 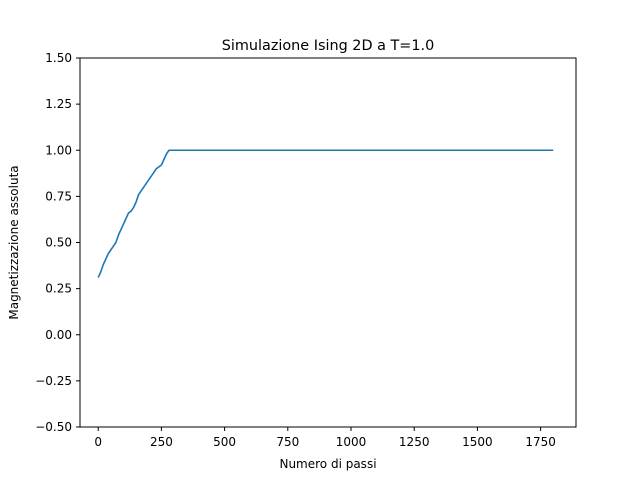 What do you see at coordinates (327, 464) in the screenshot?
I see `x-axis-label: Numero di passi` at bounding box center [327, 464].